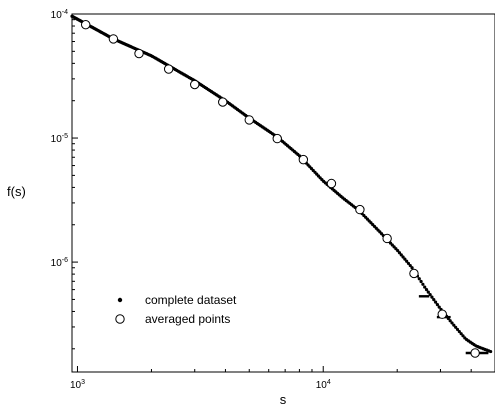  What do you see at coordinates (120, 300) in the screenshot?
I see `legend-dot-marker` at bounding box center [120, 300].